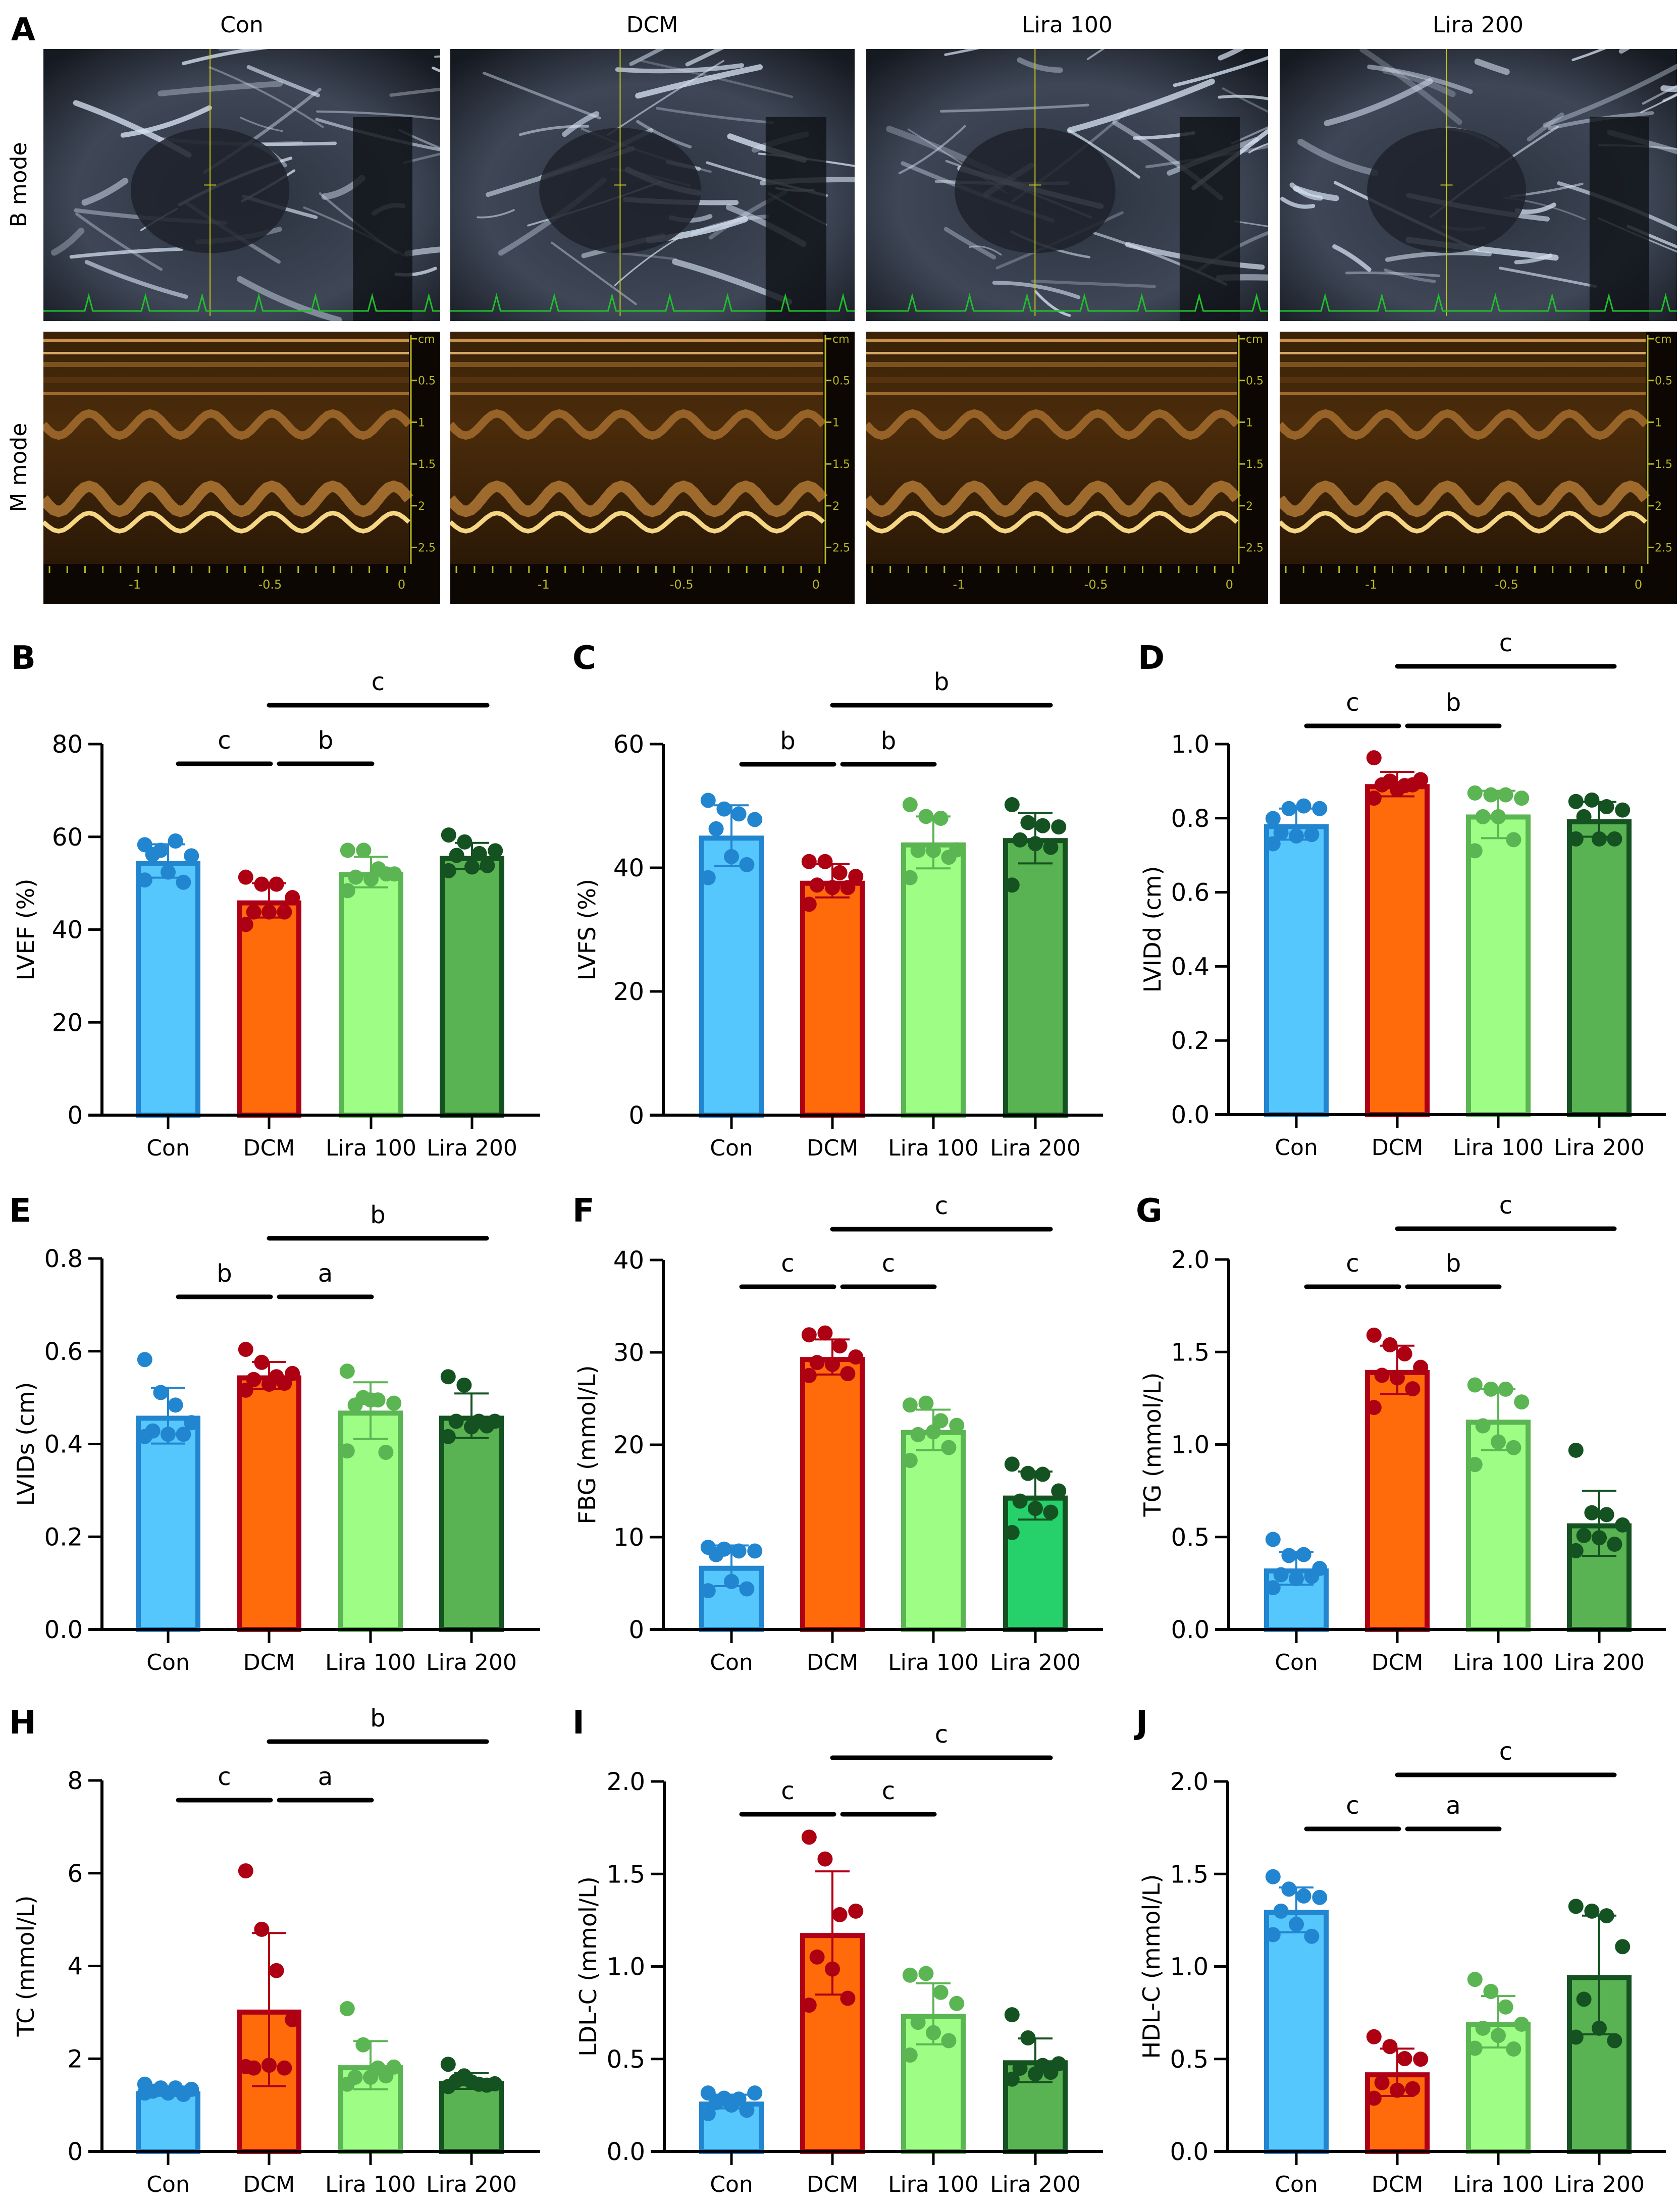 The width and height of the screenshot is (1680, 2206). I want to click on y-tick-label: 1.5, so click(1190, 1352).